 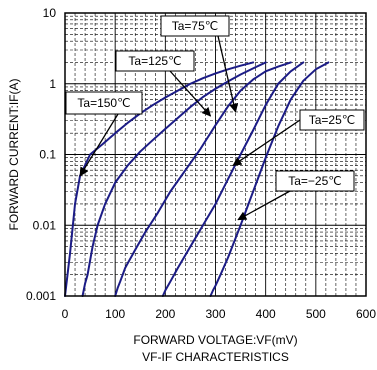 I want to click on y-tick-label: 0.01, so click(x=45, y=225).